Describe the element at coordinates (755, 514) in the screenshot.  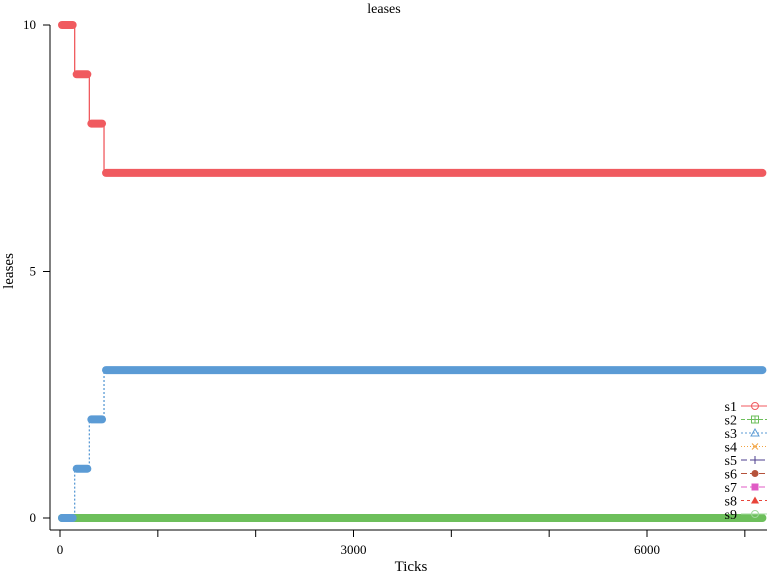
I see `legend-marker-s9` at that location.